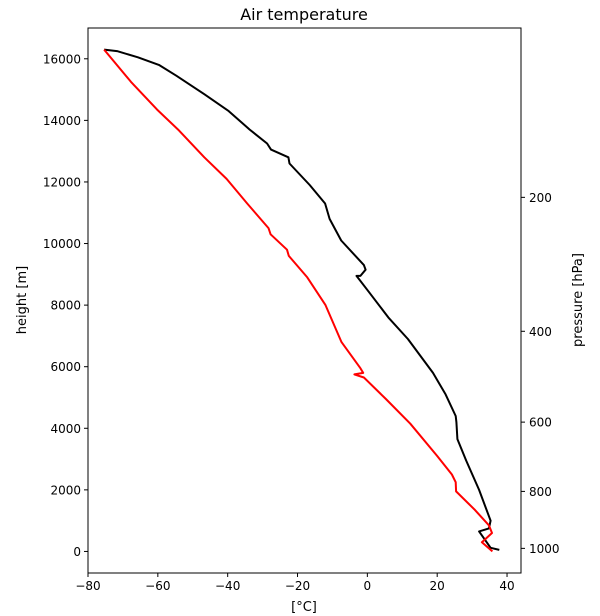  Describe the element at coordinates (540, 492) in the screenshot. I see `y2-tick-label: 800` at that location.